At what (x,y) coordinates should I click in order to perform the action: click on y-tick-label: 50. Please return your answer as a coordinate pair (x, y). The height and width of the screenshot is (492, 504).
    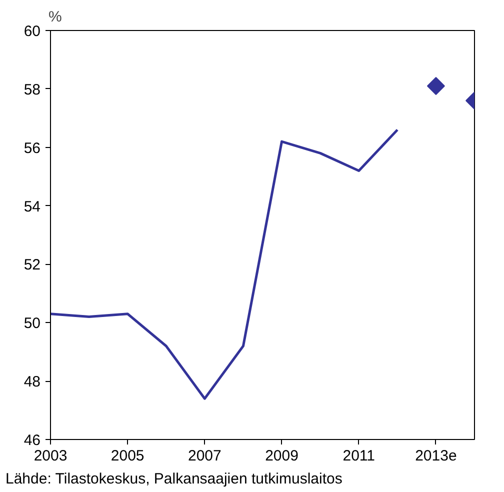
    Looking at the image, I should click on (32, 323).